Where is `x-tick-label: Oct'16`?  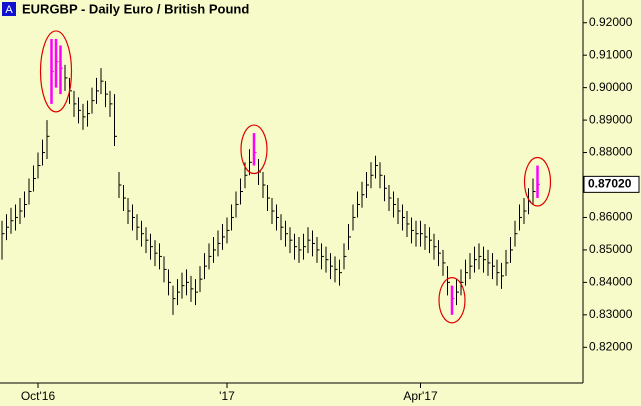
x-tick-label: Oct'16 is located at coordinates (38, 396).